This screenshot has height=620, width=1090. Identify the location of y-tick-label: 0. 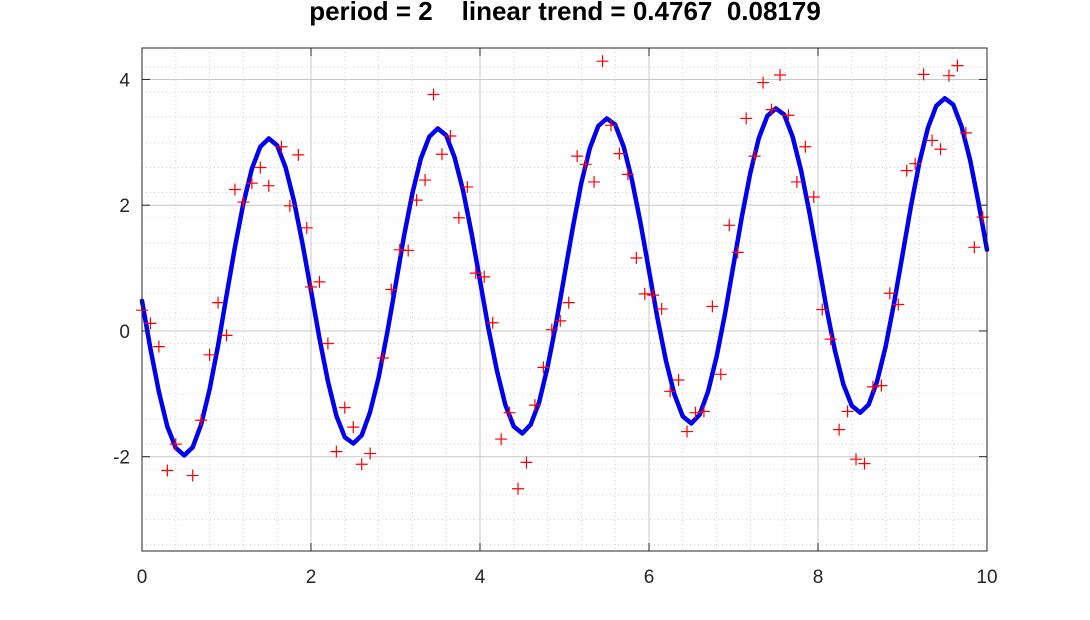
(124, 332).